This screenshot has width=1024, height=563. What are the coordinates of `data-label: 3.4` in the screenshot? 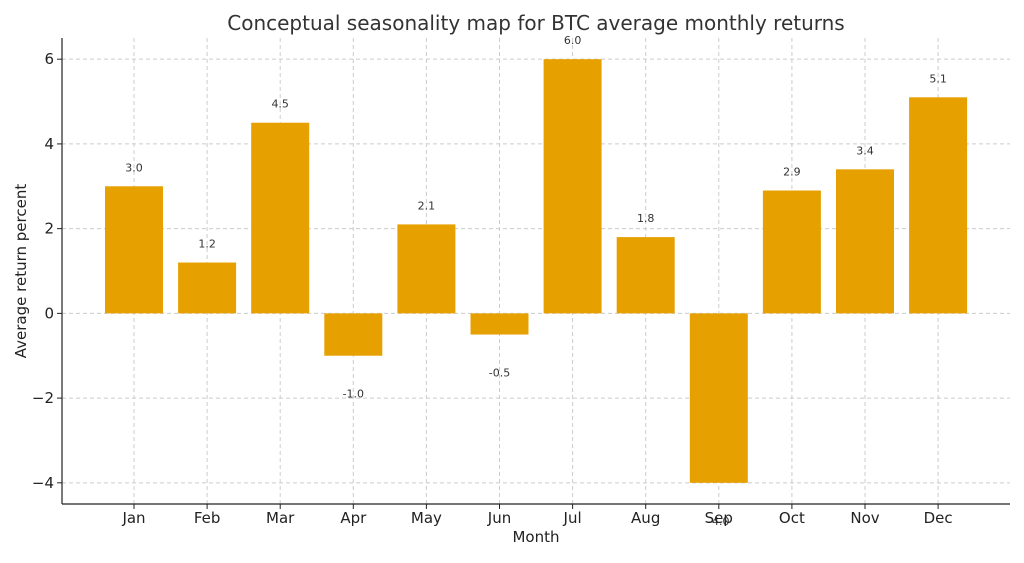 It's located at (865, 150).